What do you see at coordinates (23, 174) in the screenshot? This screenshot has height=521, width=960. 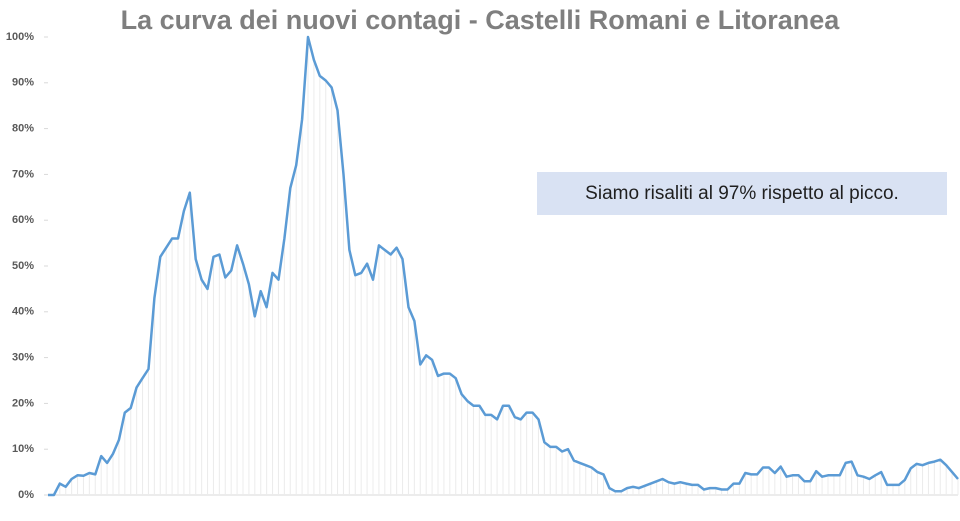 I see `y-tick-label: 70%` at bounding box center [23, 174].